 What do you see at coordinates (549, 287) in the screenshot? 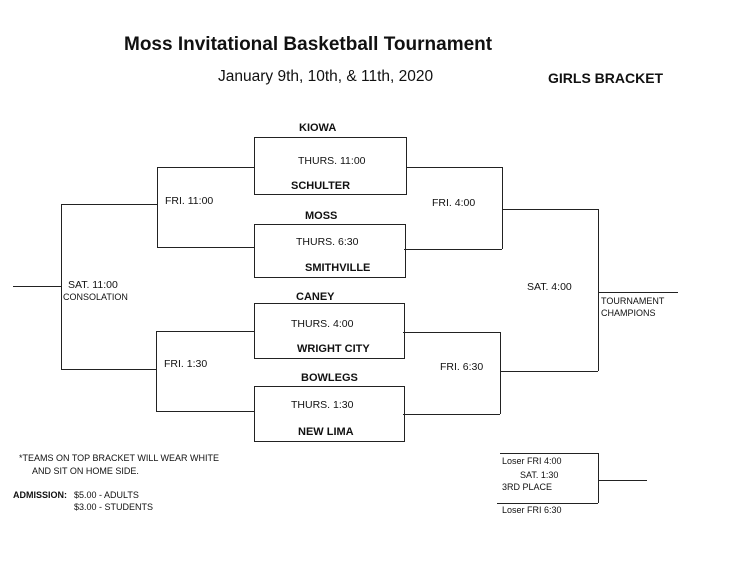
I see `sat-400-label: SAT. 4:00` at bounding box center [549, 287].